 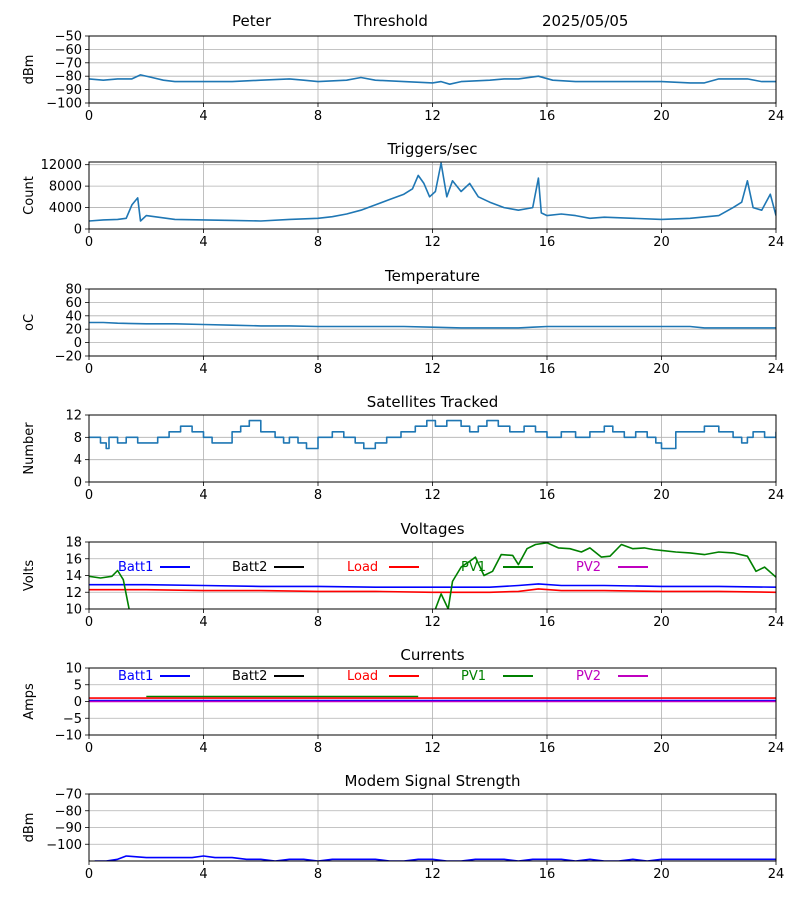 I want to click on panel-1-ylabel: dBm, so click(x=29, y=70).